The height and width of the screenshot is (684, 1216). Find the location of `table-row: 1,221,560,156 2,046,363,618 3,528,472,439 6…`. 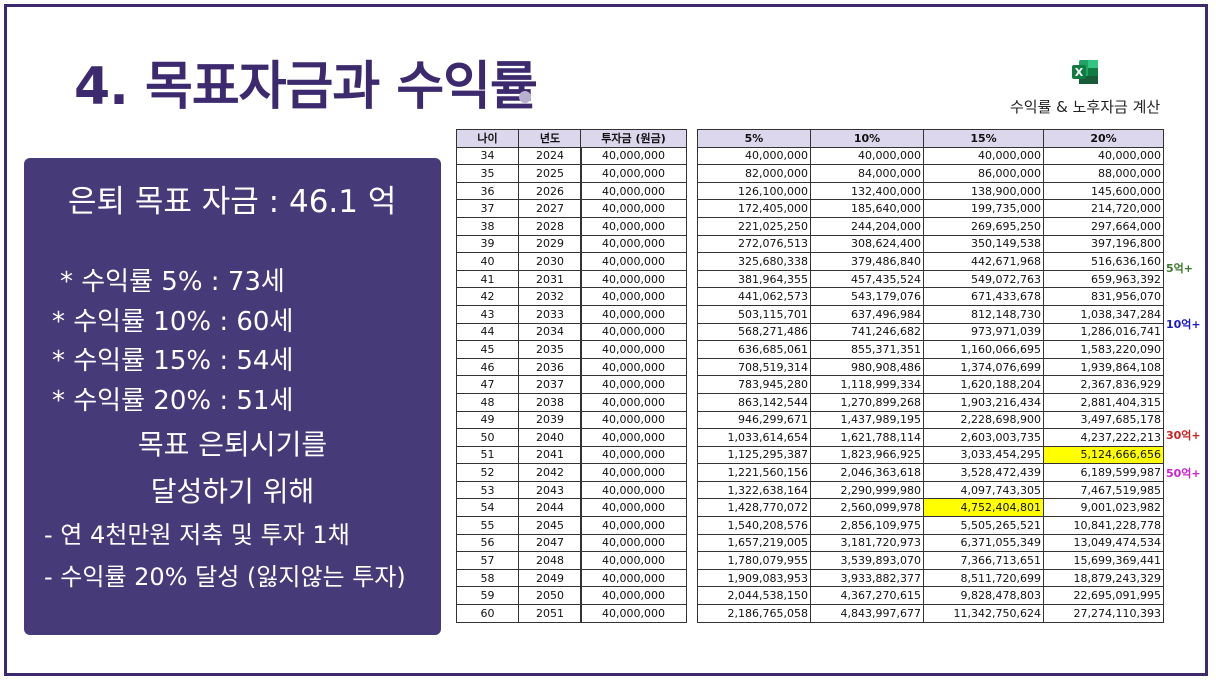

table-row: 1,221,560,156 2,046,363,618 3,528,472,439 6… is located at coordinates (930, 472).